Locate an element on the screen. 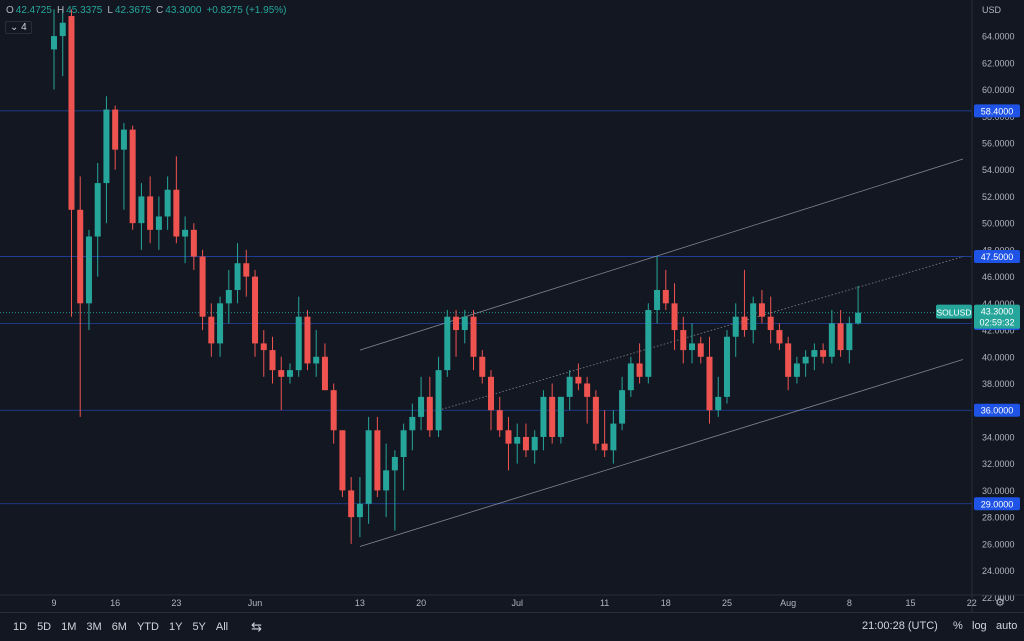 Image resolution: width=1024 pixels, height=641 pixels. dotted-trendline is located at coordinates (701, 333).